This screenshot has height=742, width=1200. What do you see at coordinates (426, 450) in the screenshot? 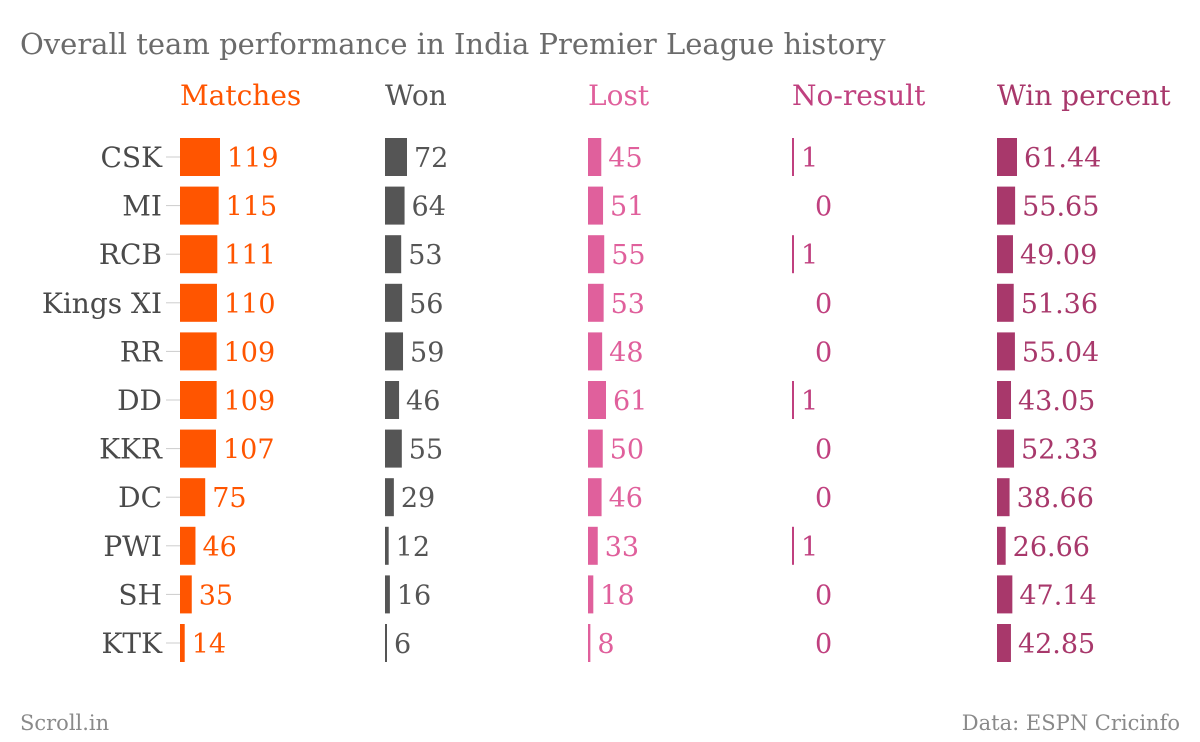
I see `value-label-won-kkr: 55` at bounding box center [426, 450].